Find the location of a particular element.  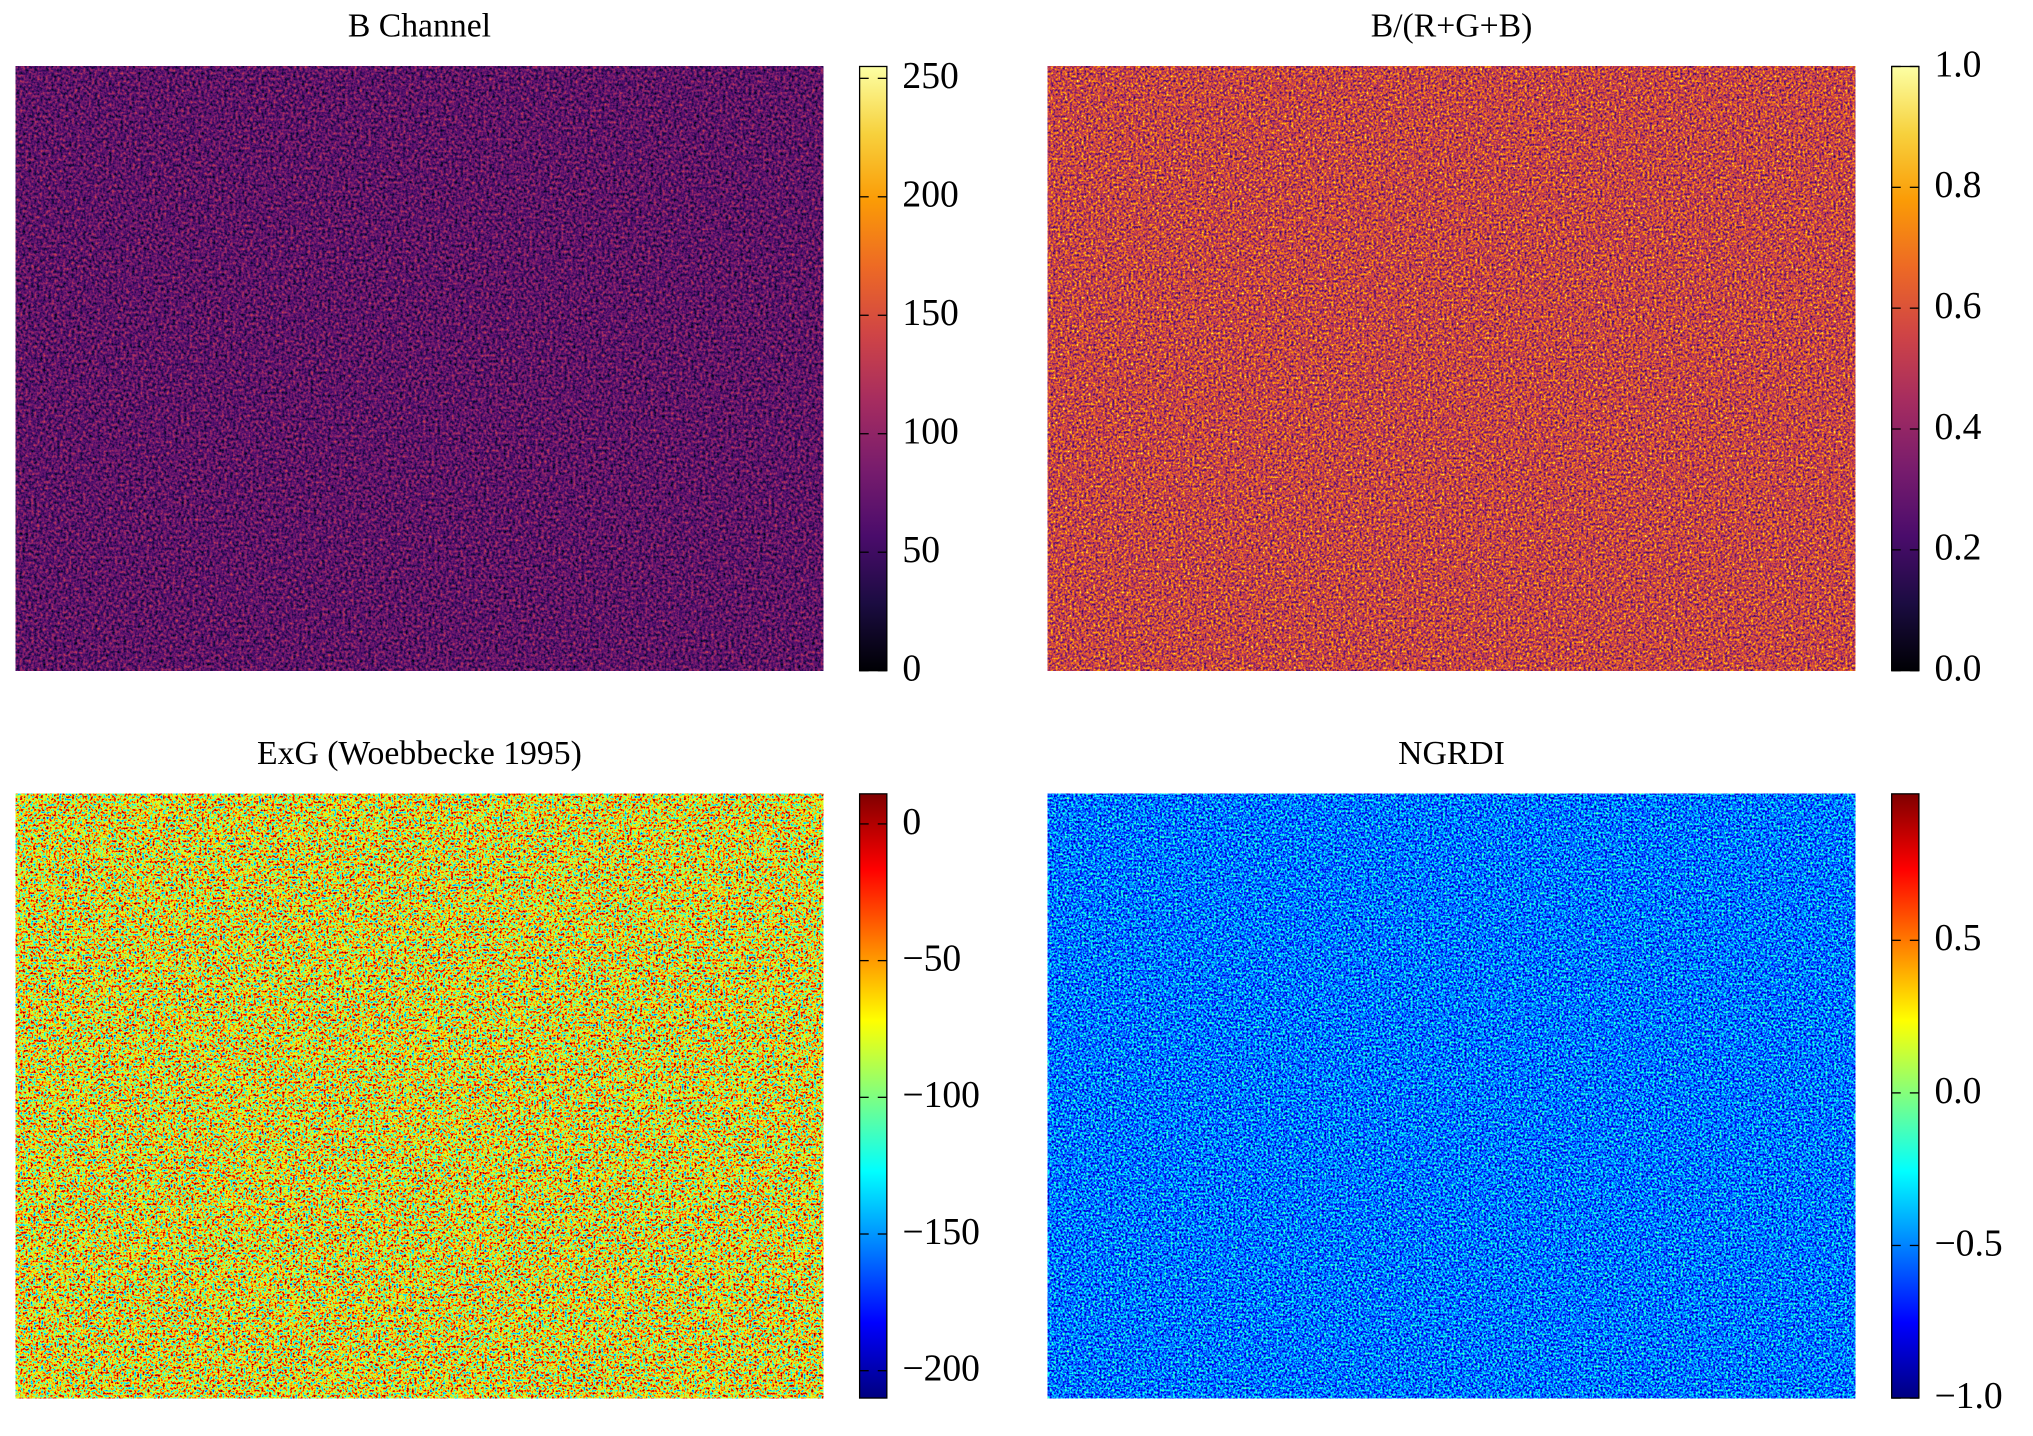

colorbar-tick-label: 0.2 is located at coordinates (1957, 548).